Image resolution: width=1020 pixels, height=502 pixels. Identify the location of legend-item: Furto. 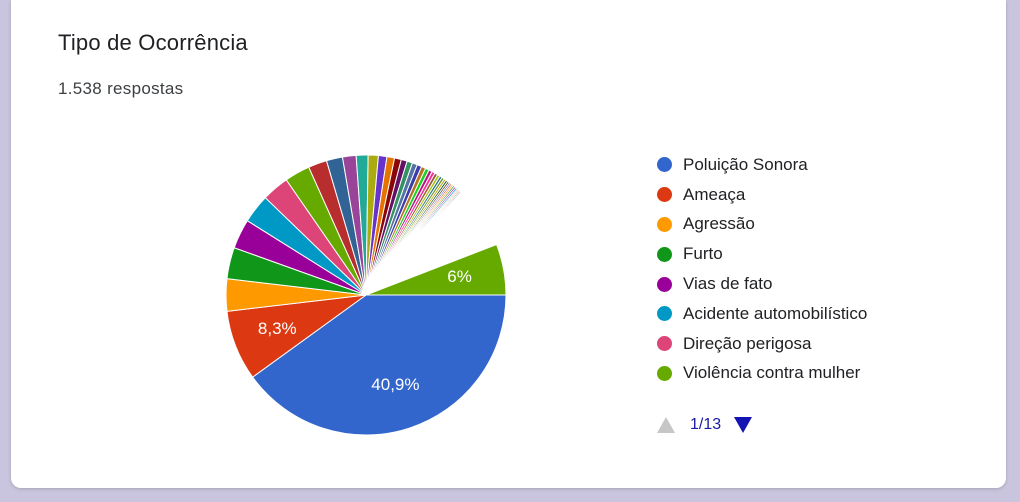
(762, 254).